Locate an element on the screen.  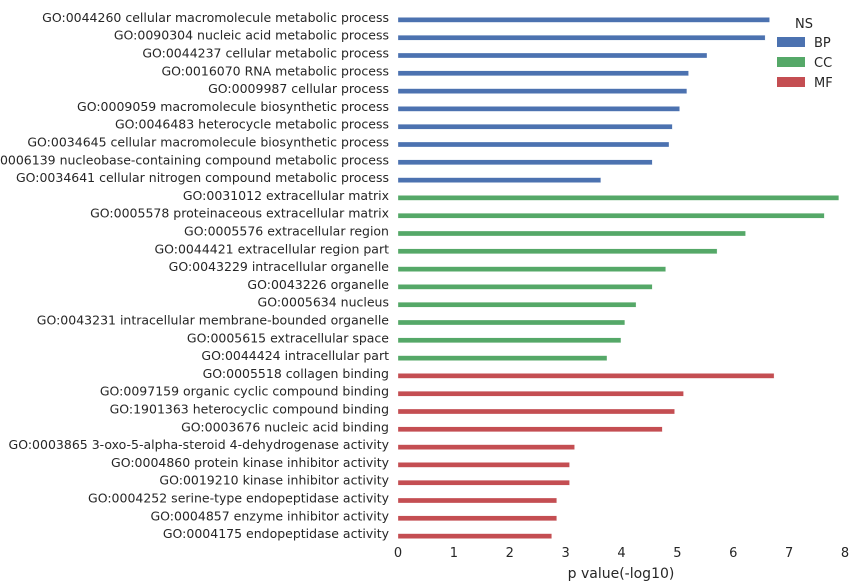
category-label: GO:0043226 organelle is located at coordinates (318, 284).